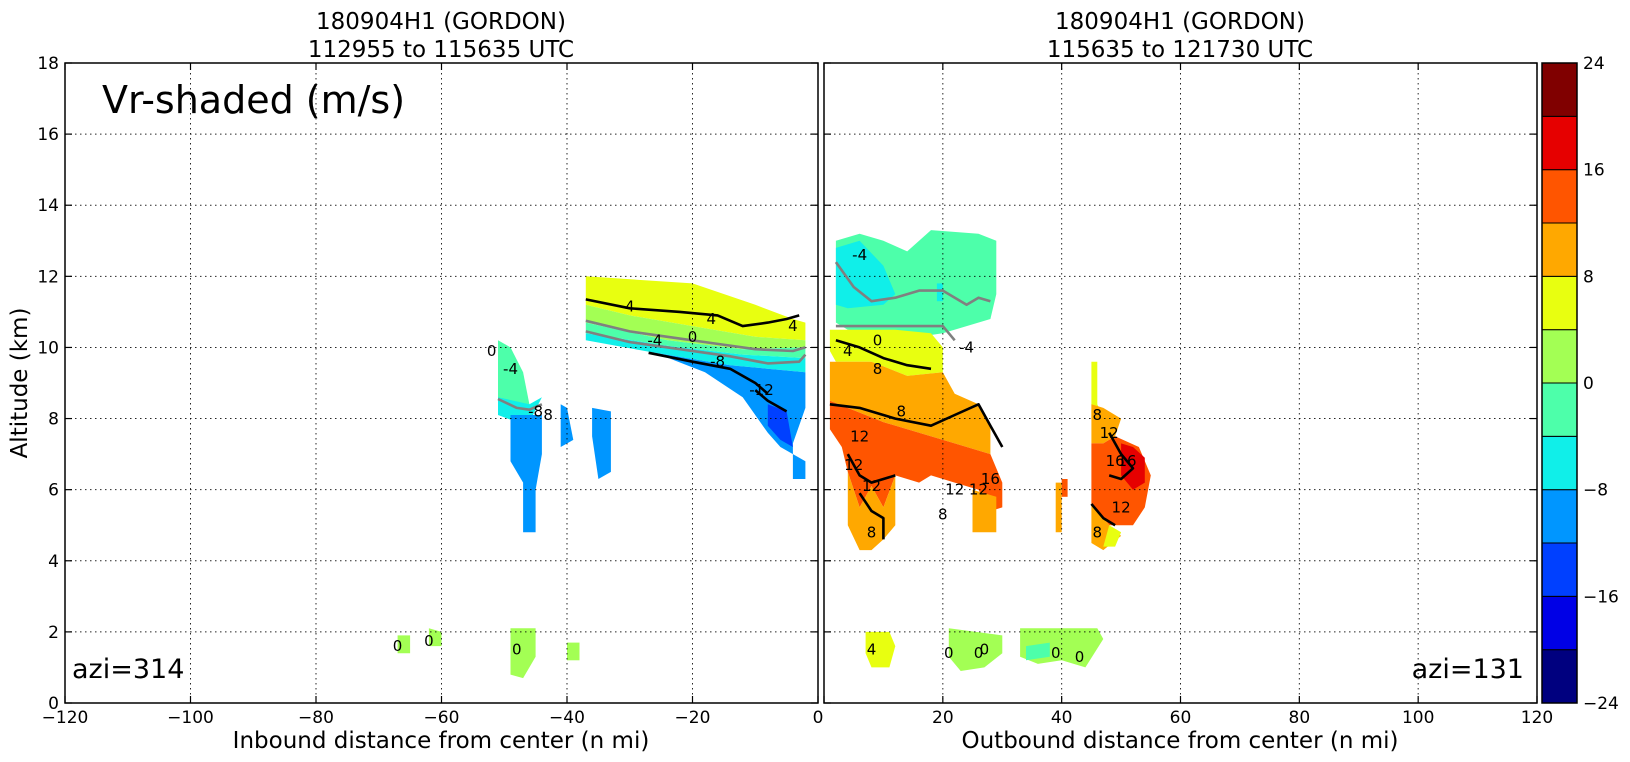 The image size is (1630, 762). What do you see at coordinates (1180, 741) in the screenshot?
I see `right-panel-x-label: Outbound distance from center (n mi)` at bounding box center [1180, 741].